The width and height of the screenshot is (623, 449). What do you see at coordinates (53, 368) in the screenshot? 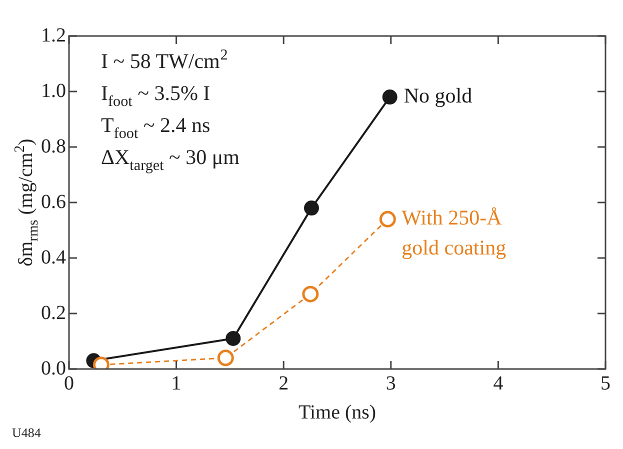
I see `y-tick-label: 0.0` at bounding box center [53, 368].